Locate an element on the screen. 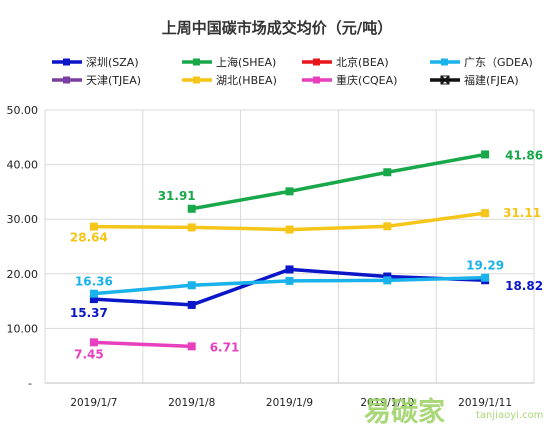 This screenshot has width=554, height=436. y-tick-label-1: 10.00 is located at coordinates (23, 328).